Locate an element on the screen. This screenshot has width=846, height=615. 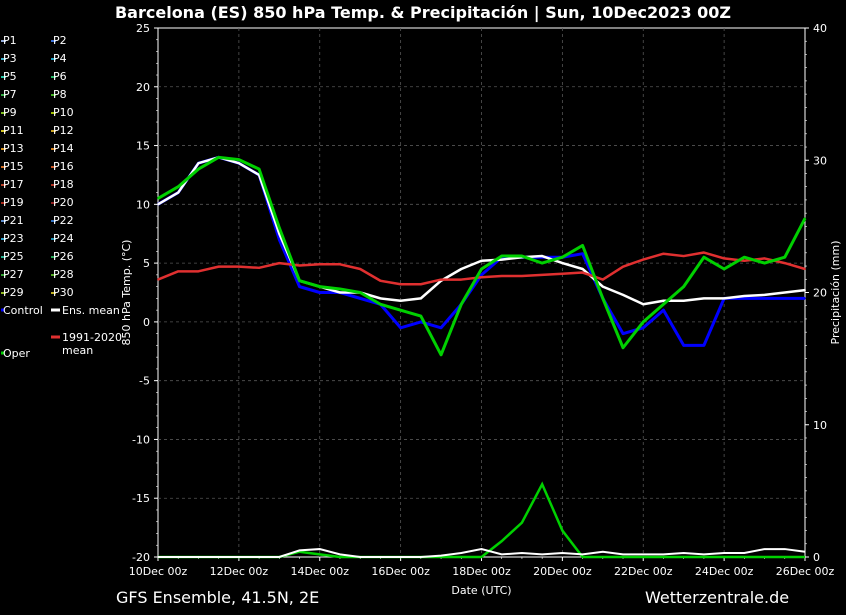
x-tick-label: 16Dec 00z is located at coordinates (400, 571).